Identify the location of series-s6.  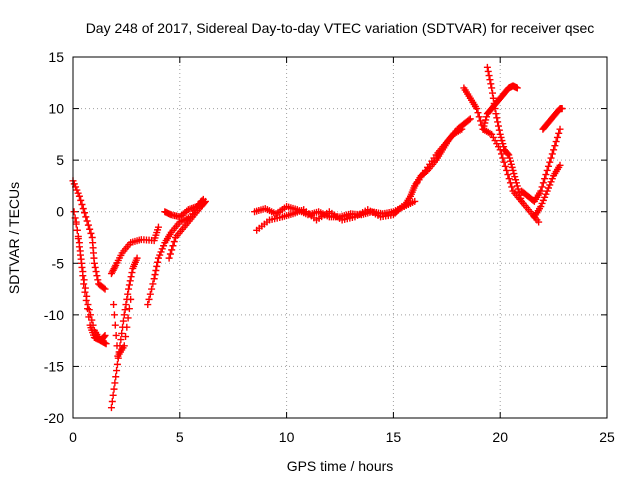
(122, 327).